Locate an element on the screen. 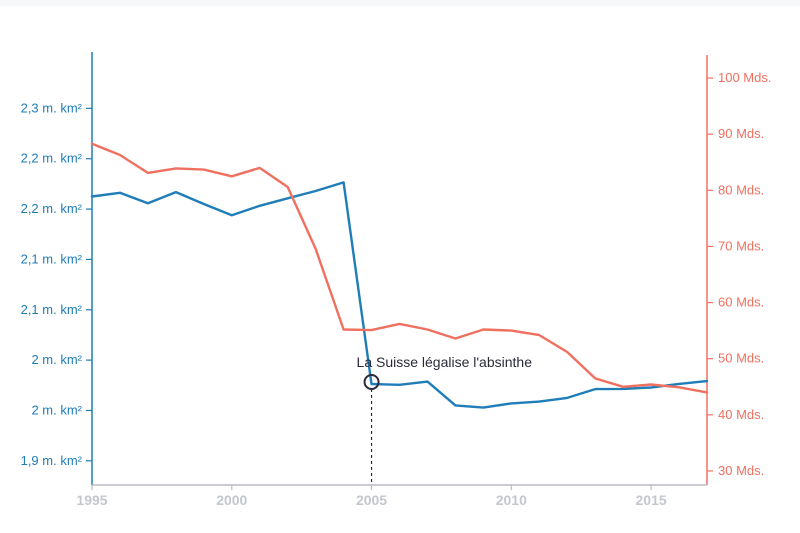 This screenshot has height=533, width=800. x-tick-label: 2000 is located at coordinates (231, 500).